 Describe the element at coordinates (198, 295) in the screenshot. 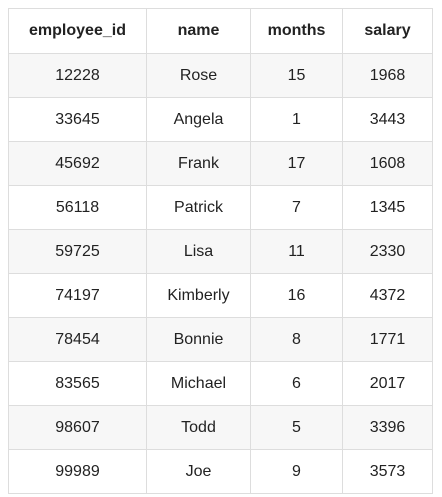

I see `cell-name: Kimberly` at that location.